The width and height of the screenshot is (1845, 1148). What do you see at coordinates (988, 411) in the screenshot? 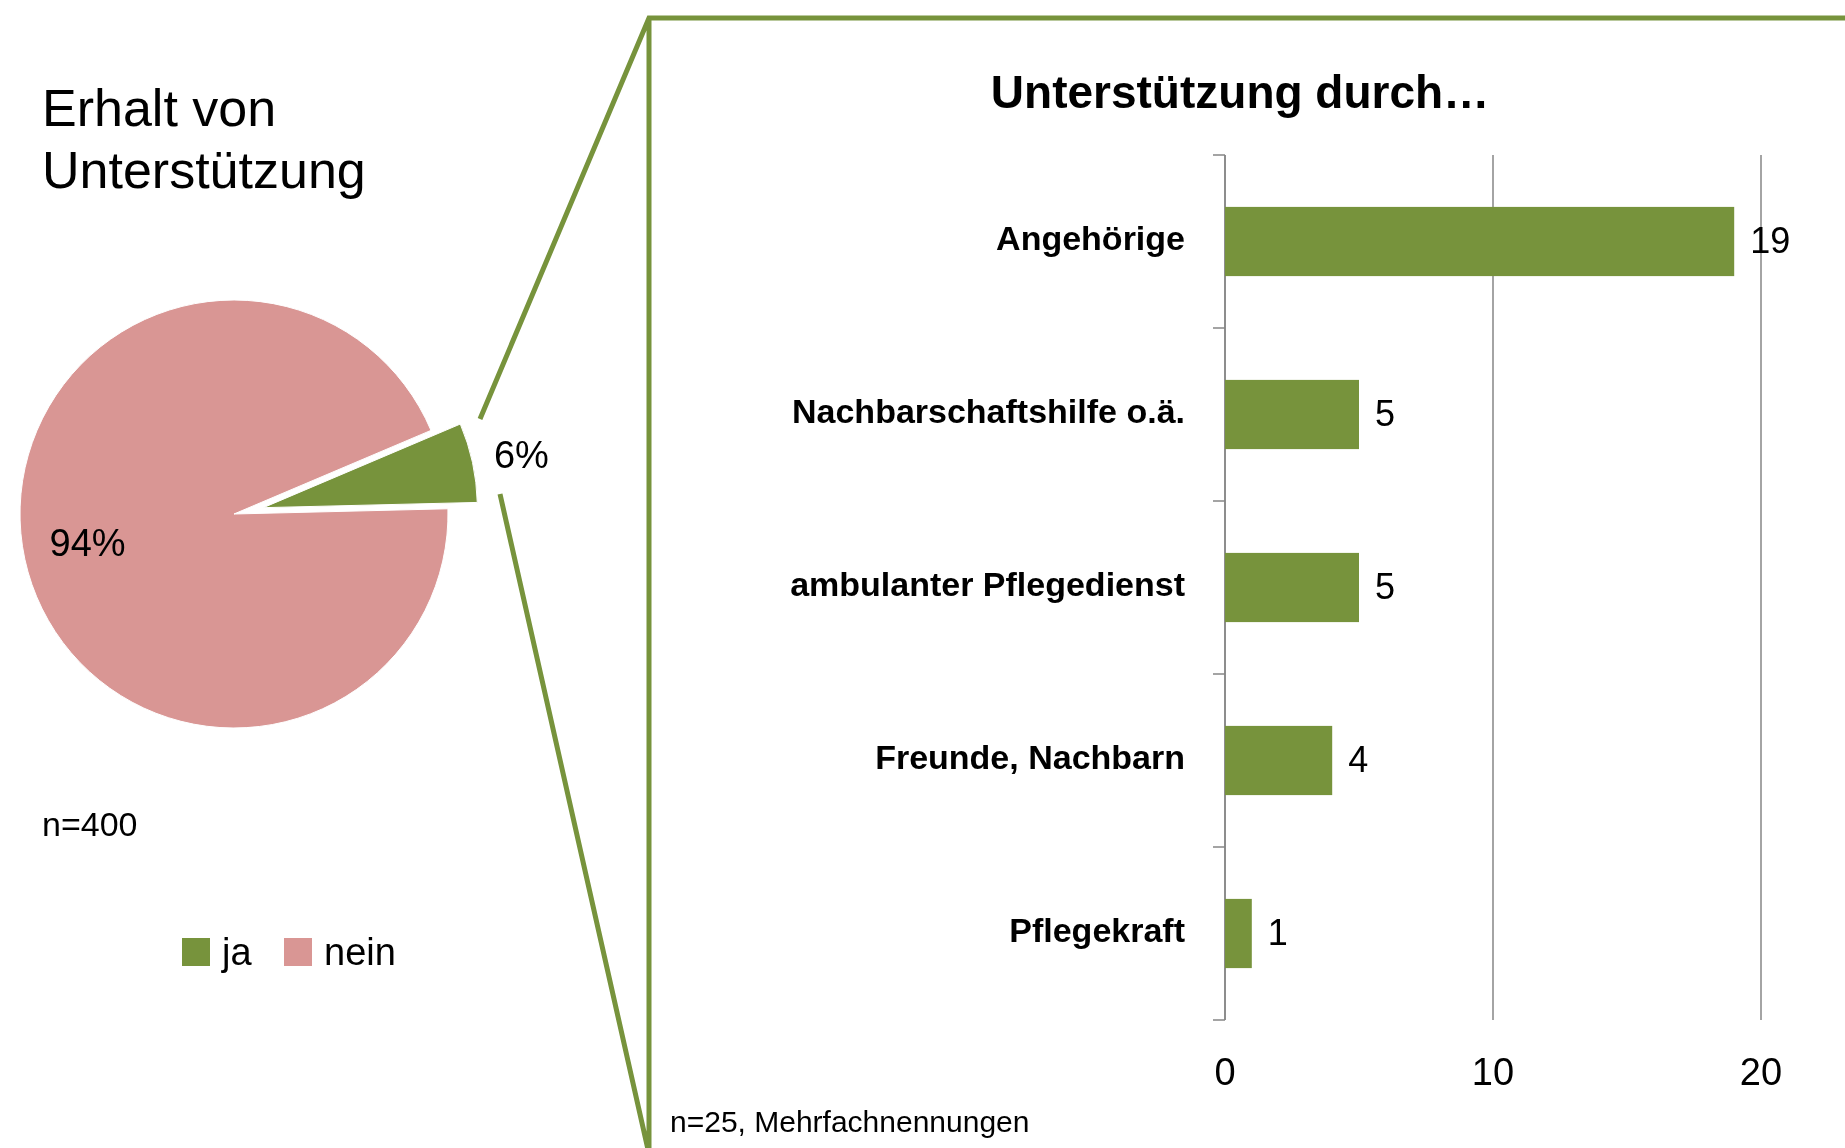
I see `y-tick-label: Nachbarschaftshilfe o.ä.` at bounding box center [988, 411].